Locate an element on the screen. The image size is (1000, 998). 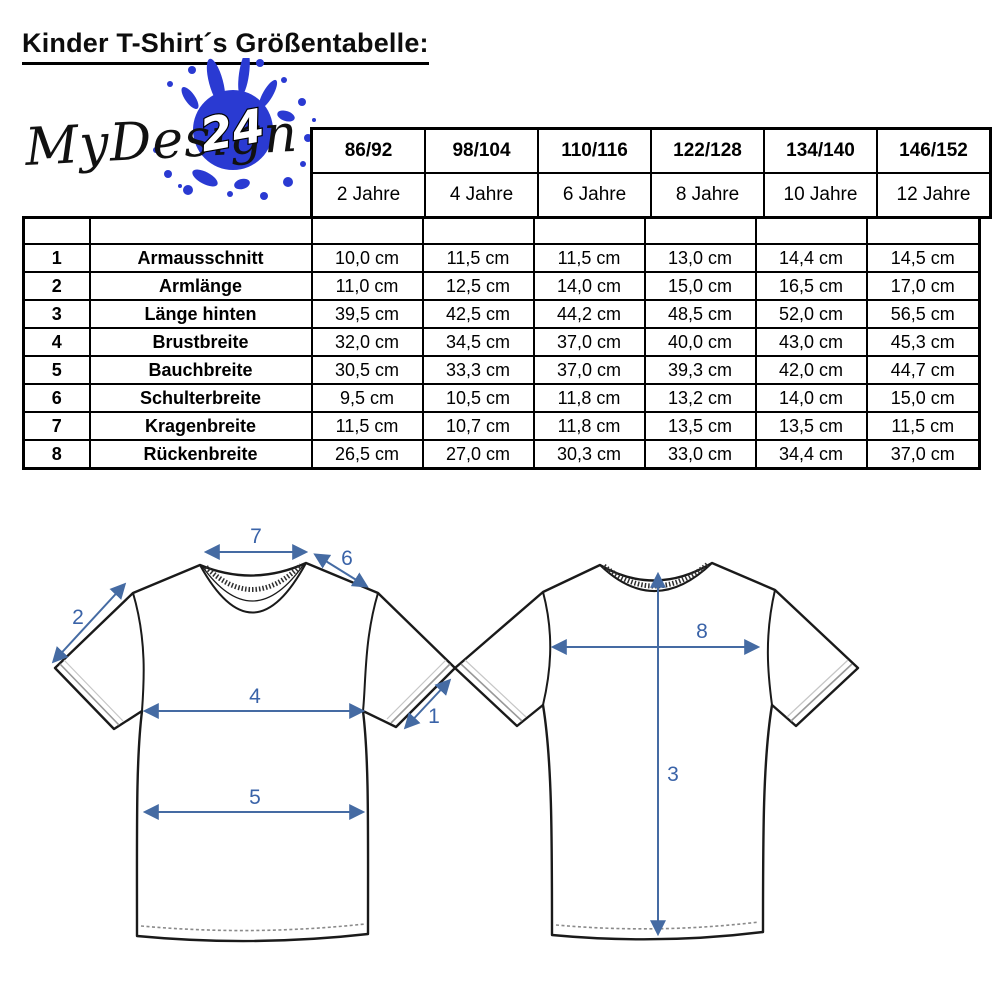
row-num-cell: 5 is located at coordinates (56, 370).